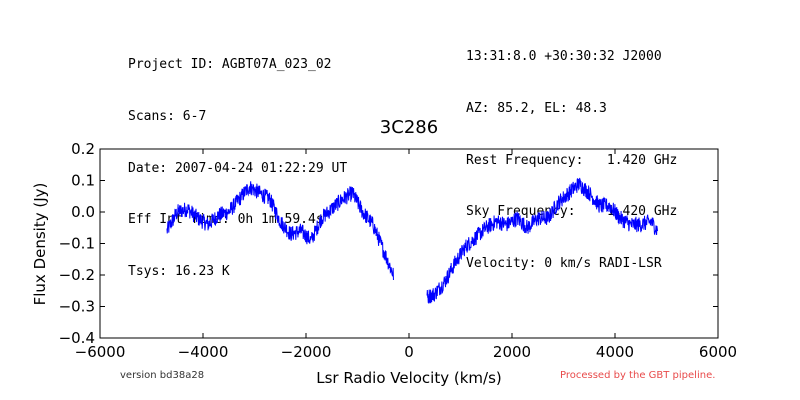  I want to click on chart-title: 3C286, so click(409, 127).